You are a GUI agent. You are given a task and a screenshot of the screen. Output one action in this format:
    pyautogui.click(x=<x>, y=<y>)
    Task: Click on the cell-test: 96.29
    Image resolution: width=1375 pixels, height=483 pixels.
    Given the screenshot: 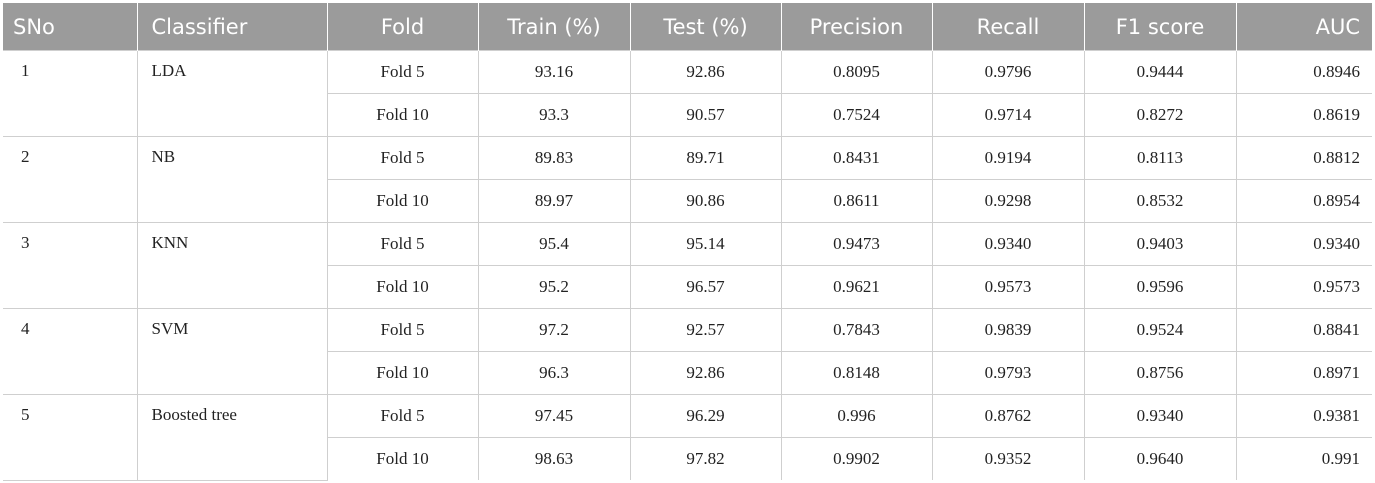 What is the action you would take?
    pyautogui.click(x=705, y=416)
    